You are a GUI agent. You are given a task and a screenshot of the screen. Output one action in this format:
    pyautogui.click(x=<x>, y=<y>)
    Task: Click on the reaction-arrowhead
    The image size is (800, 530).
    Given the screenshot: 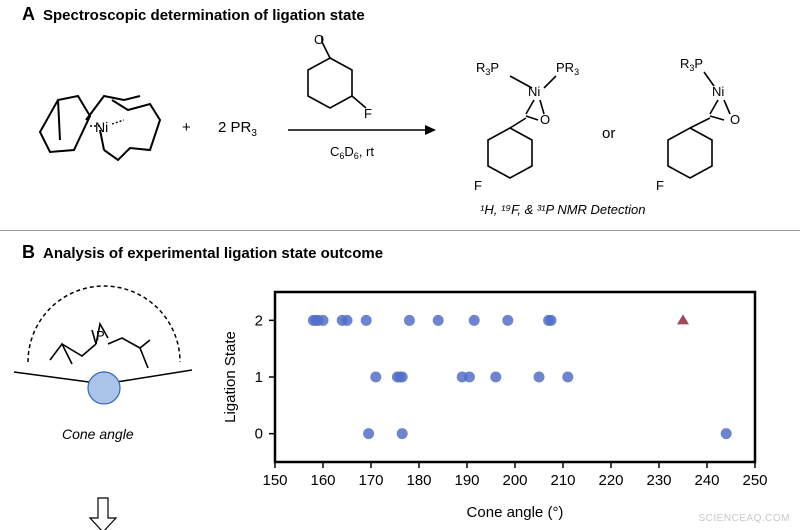 What is the action you would take?
    pyautogui.click(x=430, y=130)
    